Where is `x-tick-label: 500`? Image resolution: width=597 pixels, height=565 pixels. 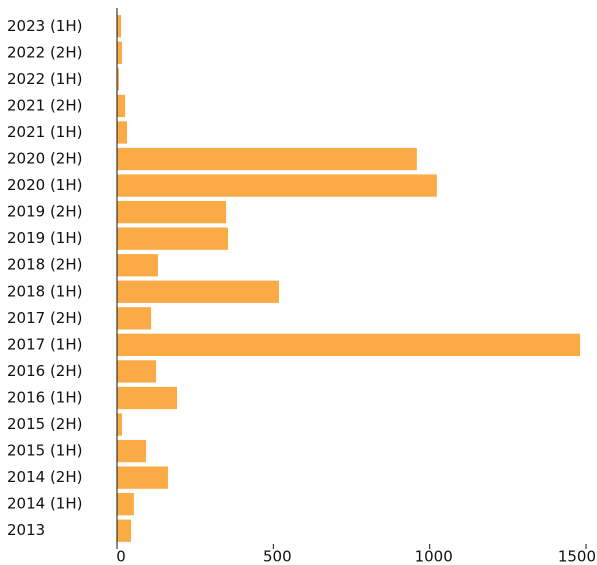 x-tick-label: 500 is located at coordinates (277, 556).